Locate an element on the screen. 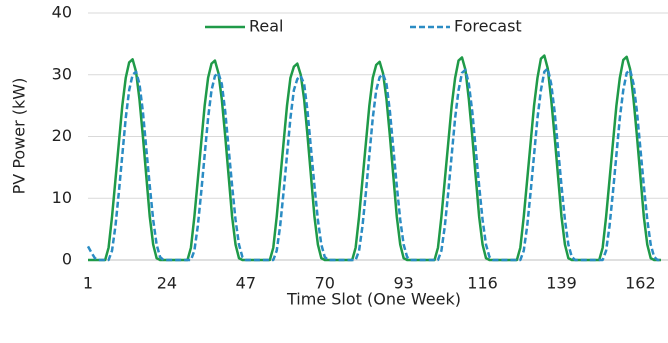  legend-label: Real is located at coordinates (266, 26).